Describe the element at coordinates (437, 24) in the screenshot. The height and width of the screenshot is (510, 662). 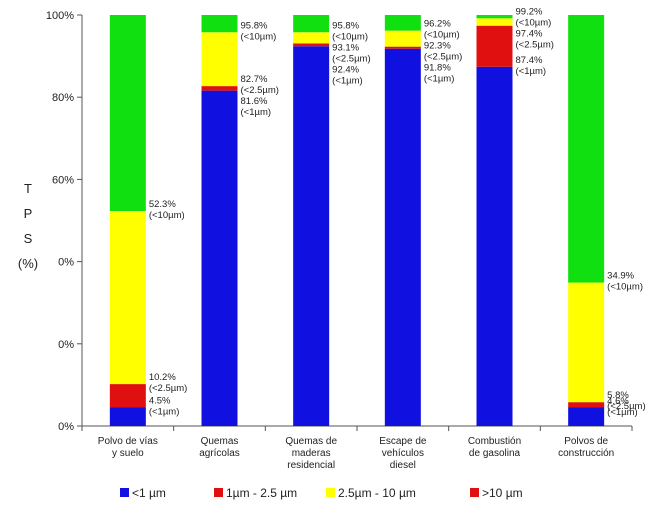
I see `data-label: 96.2%` at that location.